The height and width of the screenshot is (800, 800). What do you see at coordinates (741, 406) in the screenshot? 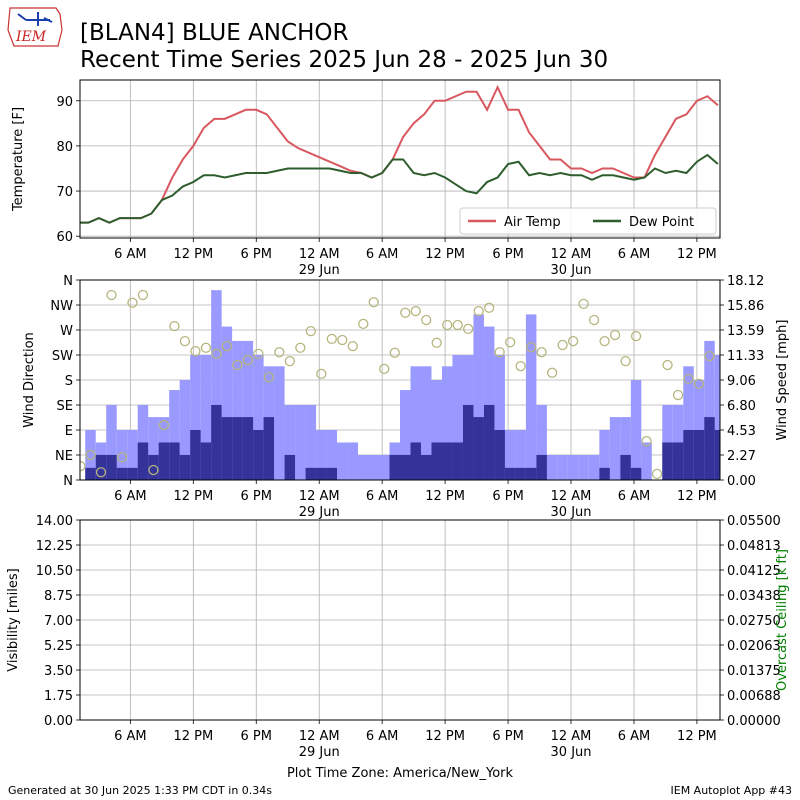
I see `y2-tick-label: 6.80` at bounding box center [741, 406].